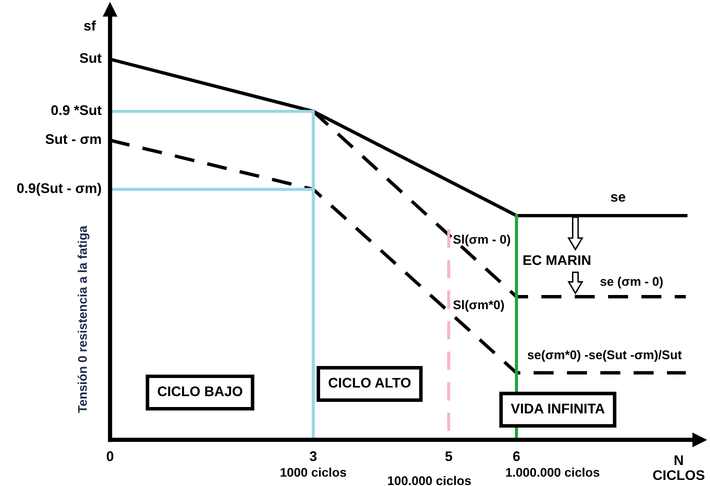  What do you see at coordinates (313, 472) in the screenshot?
I see `annotation: 1000 ciclos` at bounding box center [313, 472].